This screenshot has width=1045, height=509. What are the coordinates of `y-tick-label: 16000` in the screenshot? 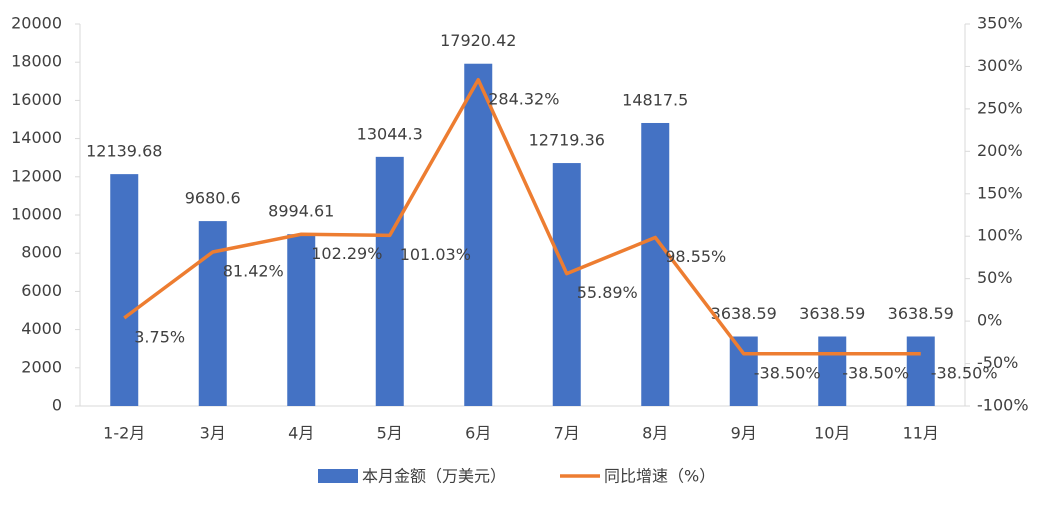 It's located at (36, 99).